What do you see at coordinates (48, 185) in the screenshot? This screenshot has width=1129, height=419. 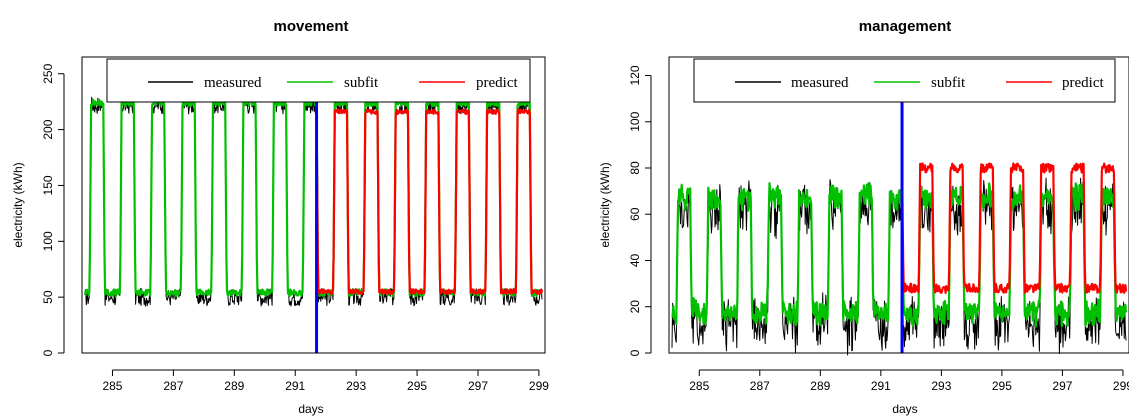 I see `y-tick-label: 150` at bounding box center [48, 185].